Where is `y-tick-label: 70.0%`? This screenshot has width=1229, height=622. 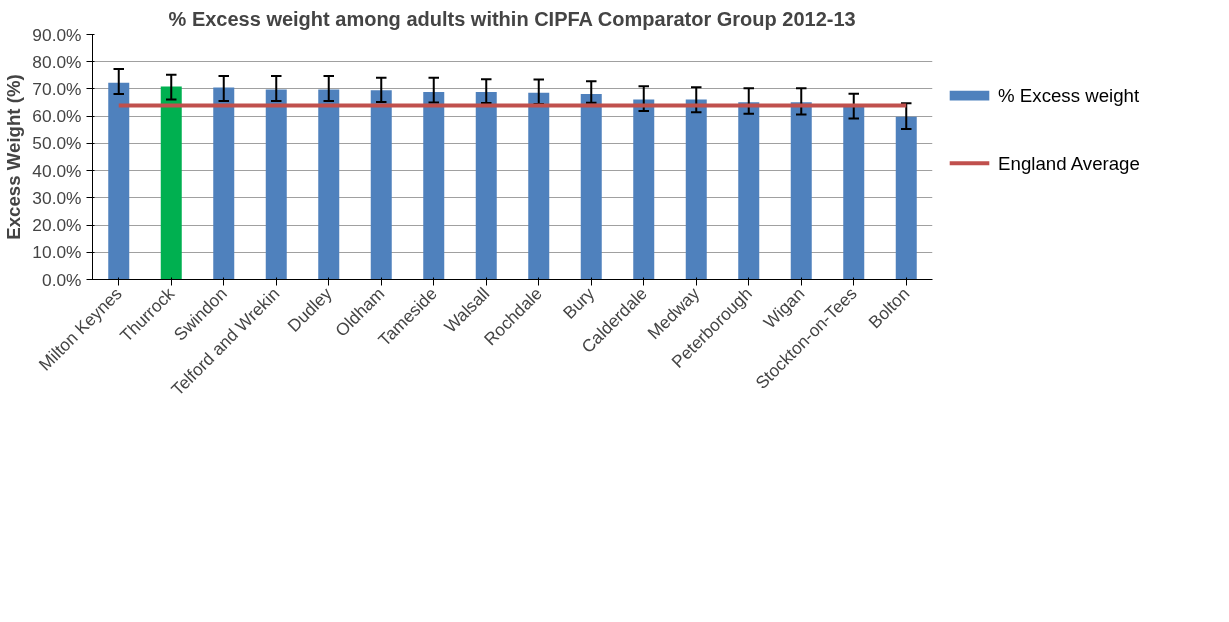 y-tick-label: 70.0% is located at coordinates (57, 88).